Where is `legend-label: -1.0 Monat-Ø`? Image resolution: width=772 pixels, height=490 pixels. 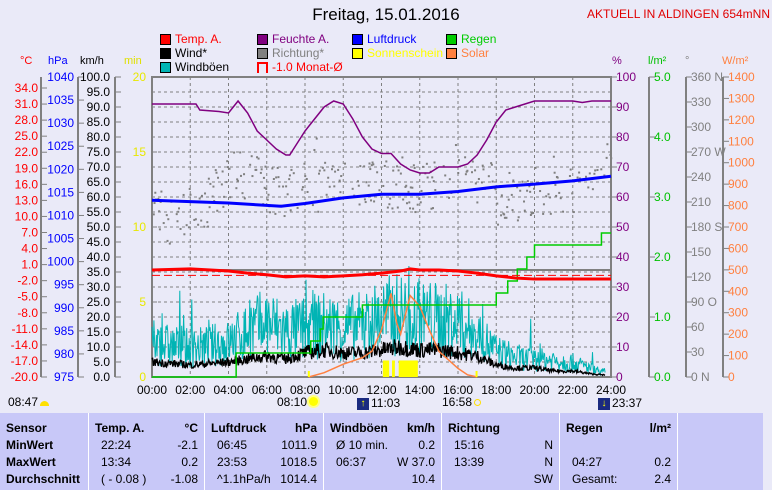
legend-label: -1.0 Monat-Ø is located at coordinates (307, 67).